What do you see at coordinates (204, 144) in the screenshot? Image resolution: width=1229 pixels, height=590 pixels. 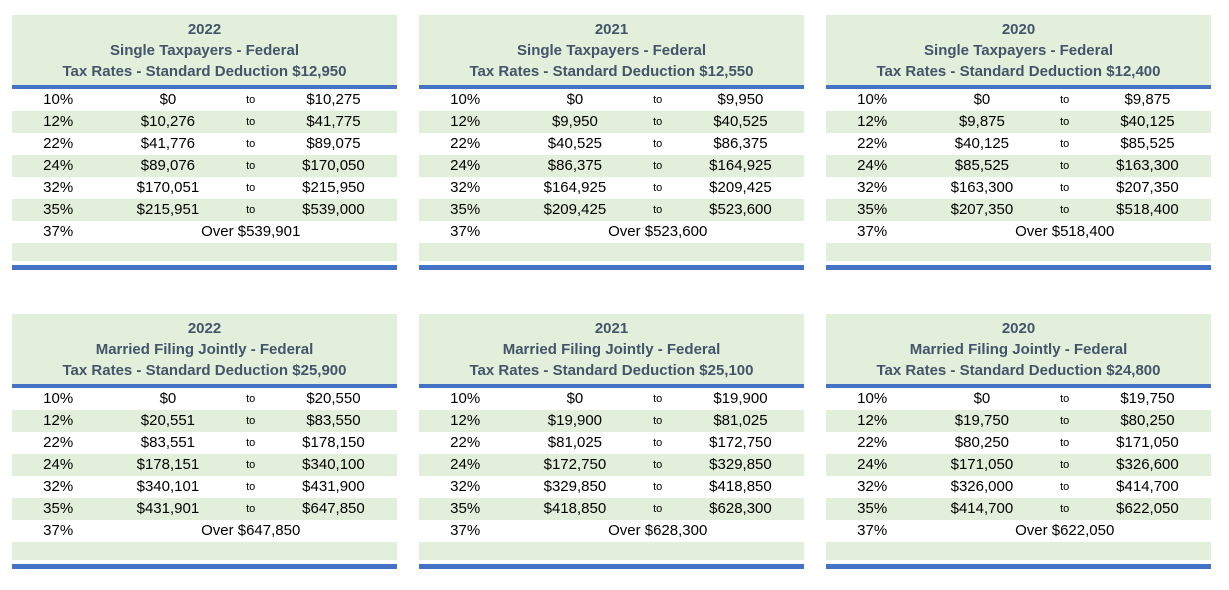 I see `bracket-row: 22% $41,776 to $89,075` at bounding box center [204, 144].